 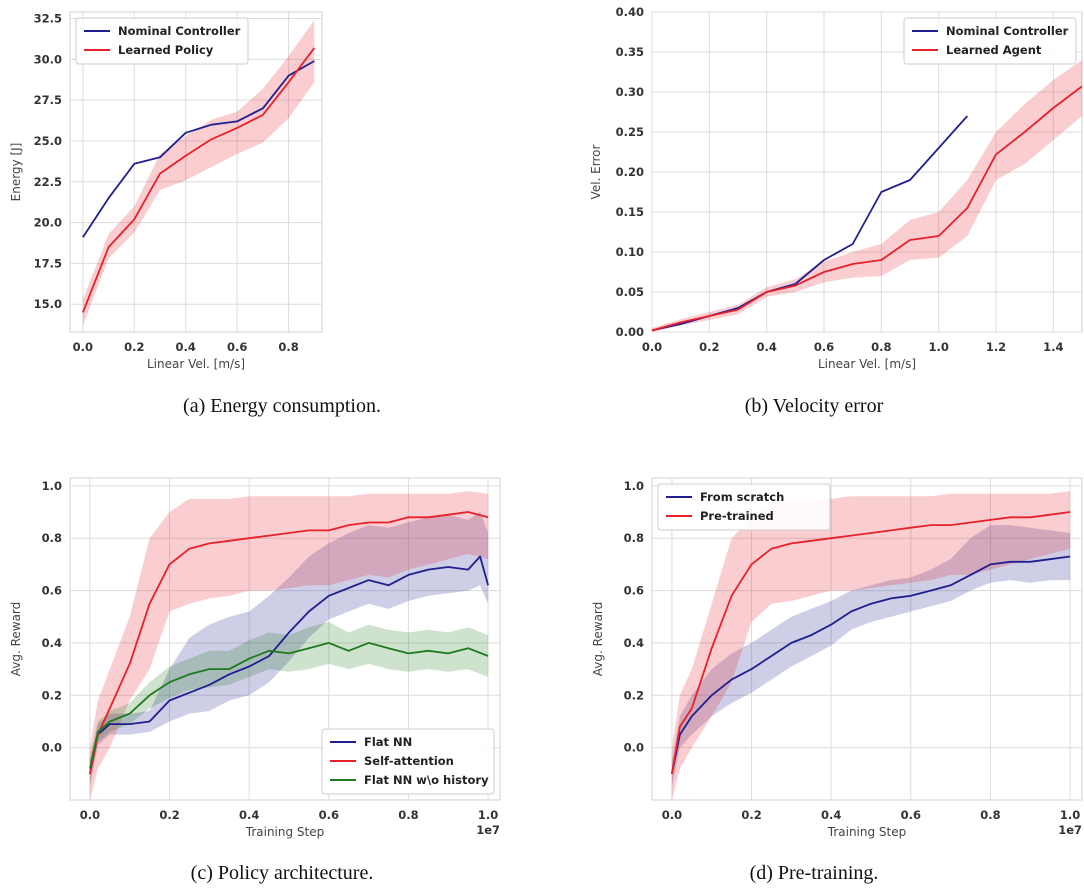 What do you see at coordinates (630, 132) in the screenshot?
I see `y-tick-label: 0.25` at bounding box center [630, 132].